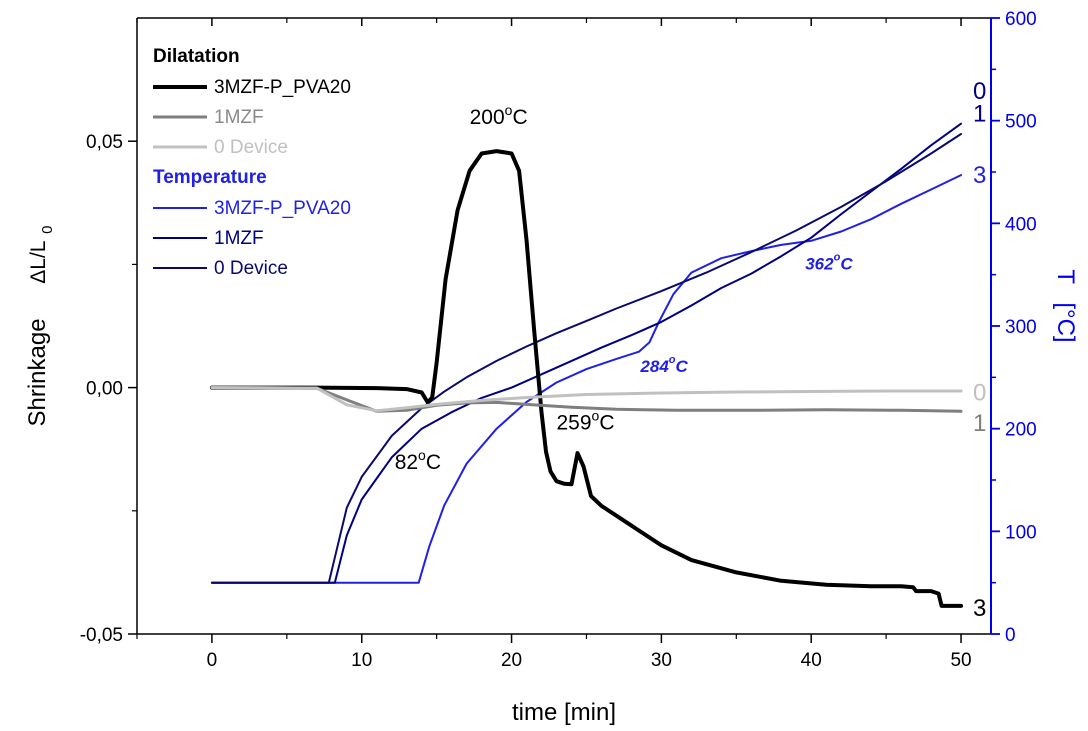 The width and height of the screenshot is (1088, 731). What do you see at coordinates (564, 712) in the screenshot?
I see `x-axis-title: time [min]` at bounding box center [564, 712].